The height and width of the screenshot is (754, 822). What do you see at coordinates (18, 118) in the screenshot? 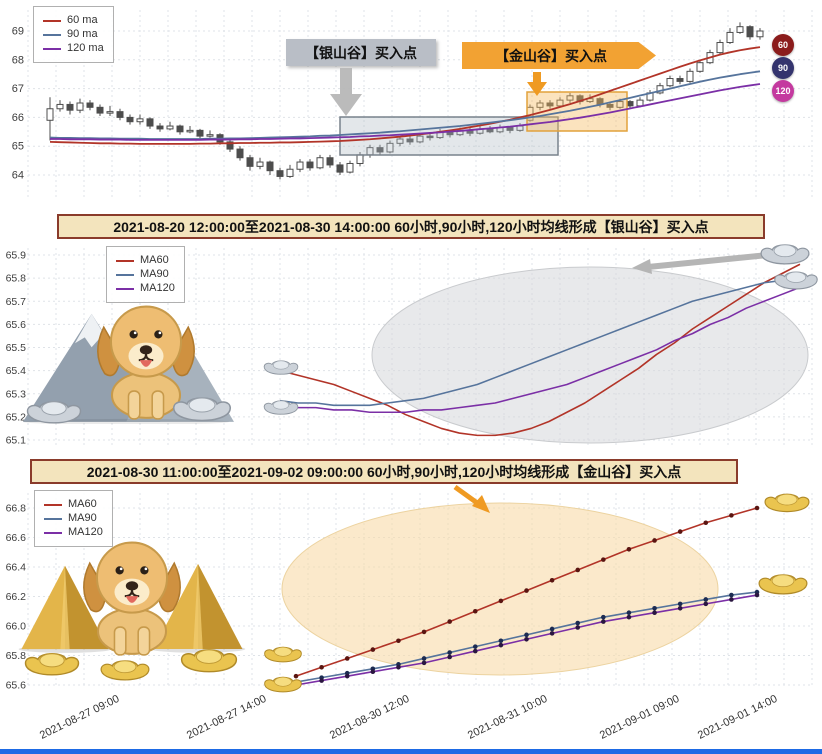
I see `svg-text: 66` at bounding box center [18, 118].